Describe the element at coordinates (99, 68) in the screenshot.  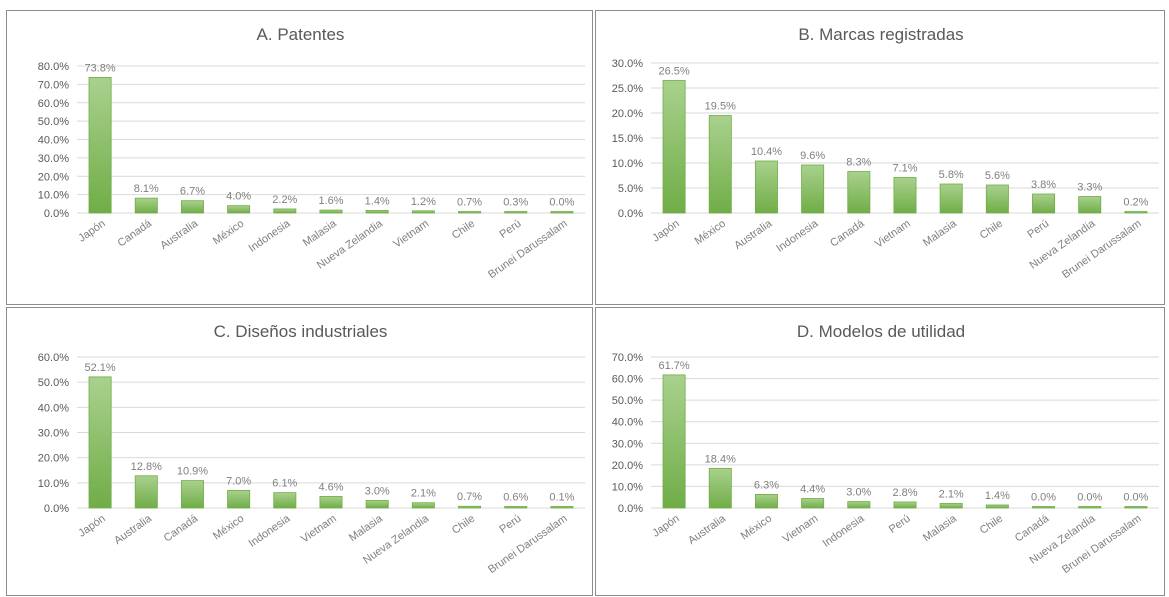
I see `data-label: 73.8%` at that location.